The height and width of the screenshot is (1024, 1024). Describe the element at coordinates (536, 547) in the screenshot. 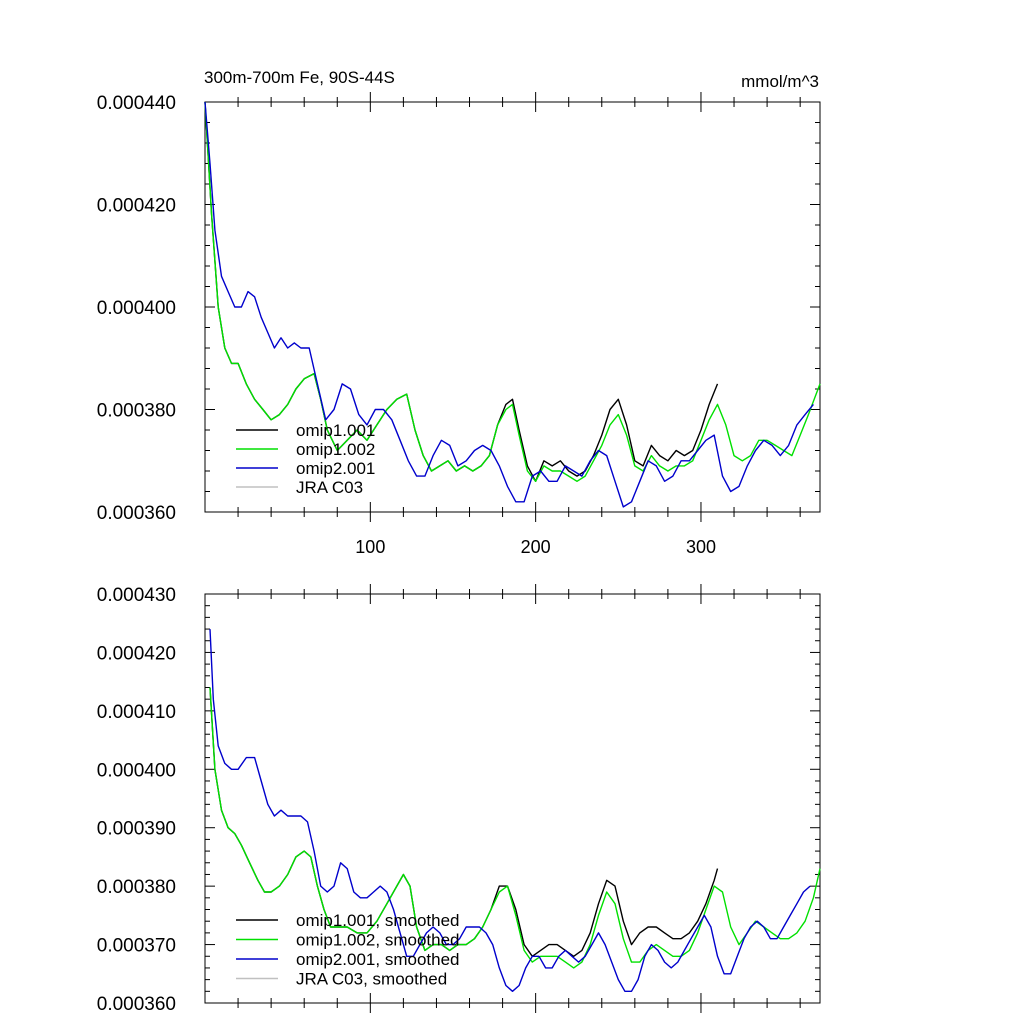

I see `x-tick-label: 200` at that location.